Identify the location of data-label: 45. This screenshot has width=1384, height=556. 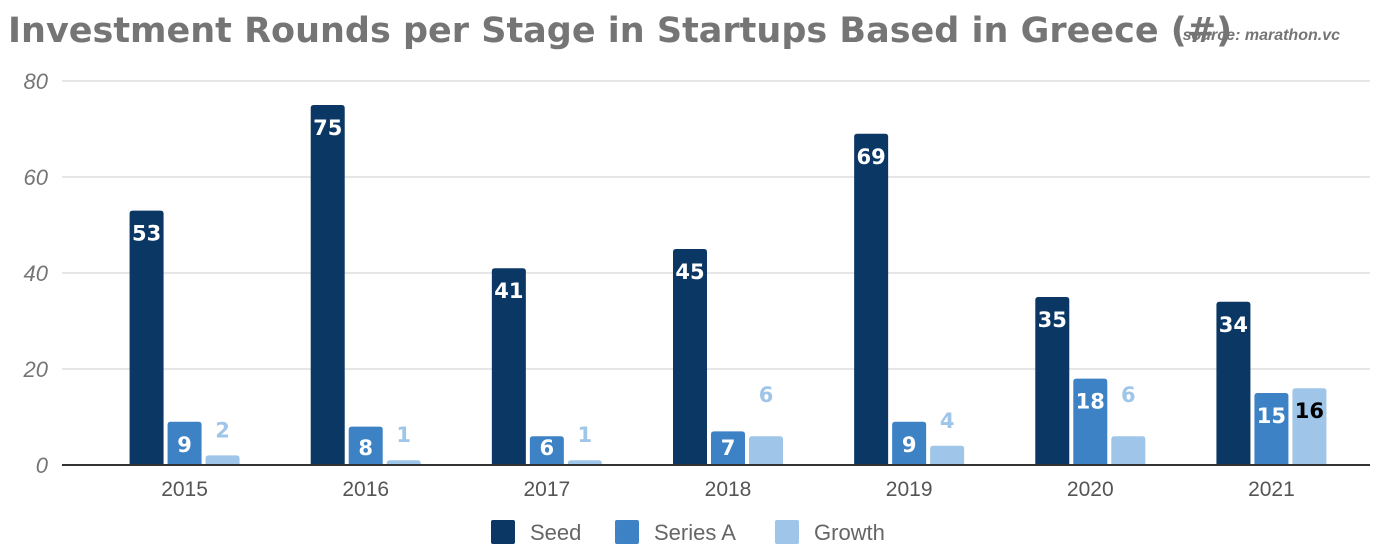
(689, 272).